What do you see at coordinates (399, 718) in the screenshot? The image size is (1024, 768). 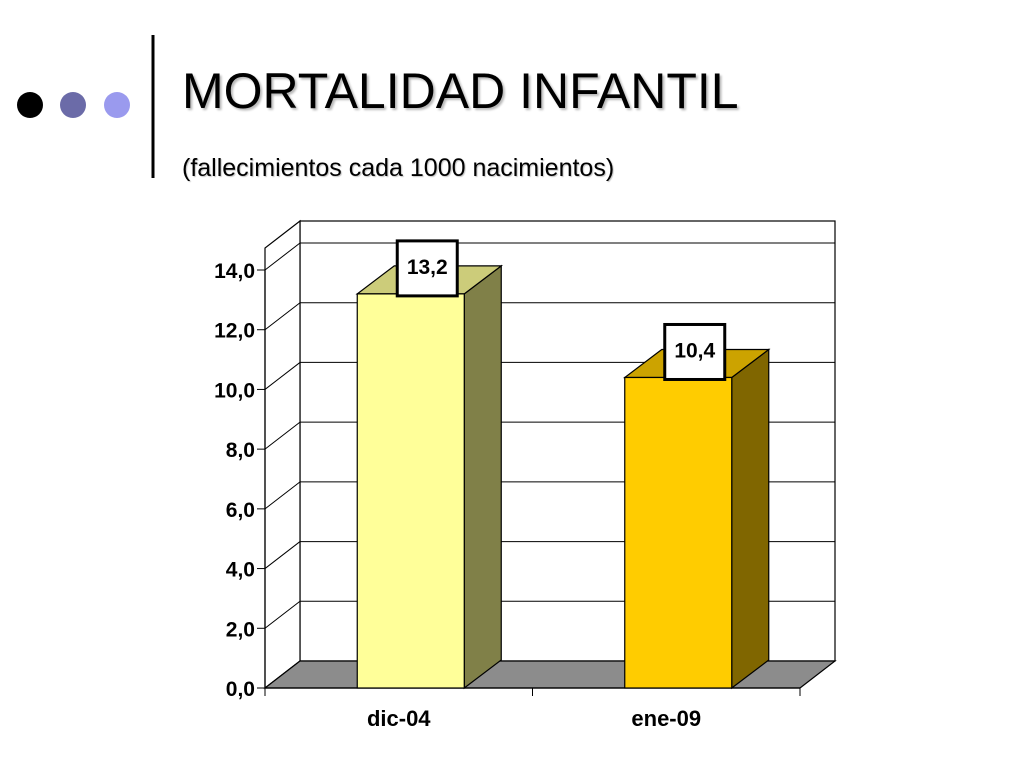 I see `x-tick-label: dic-04` at bounding box center [399, 718].